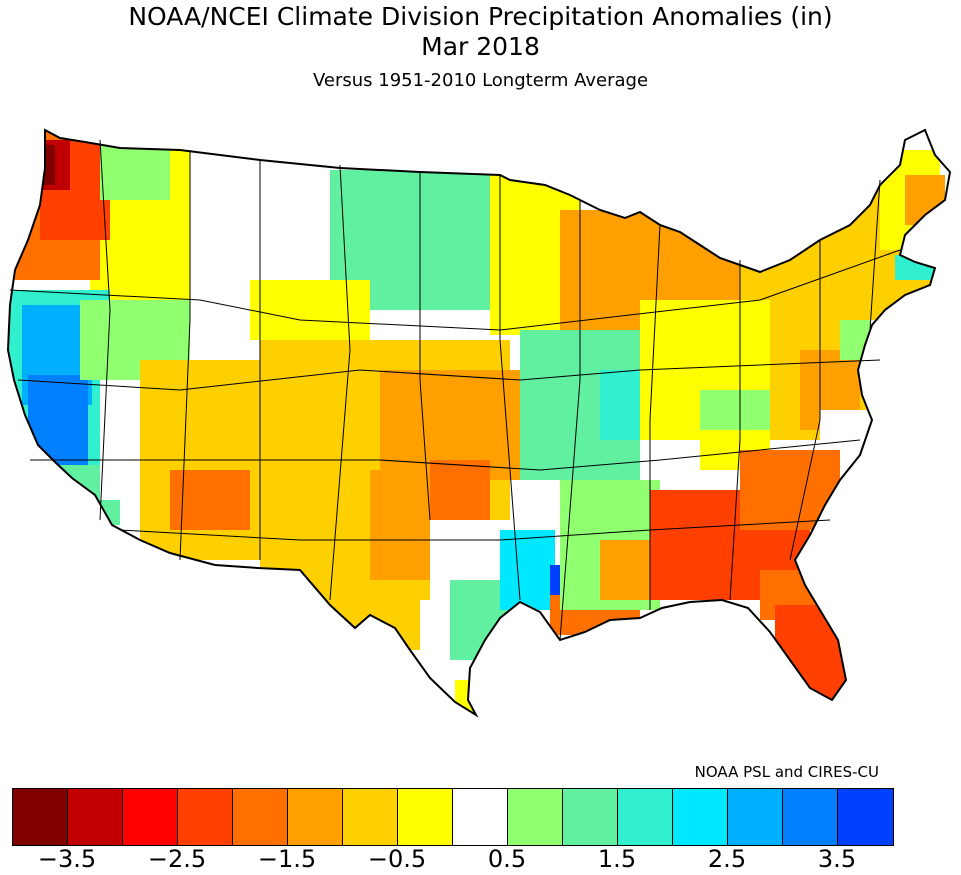 This screenshot has height=875, width=961. I want to click on map-date: Mar 2018, so click(480, 46).